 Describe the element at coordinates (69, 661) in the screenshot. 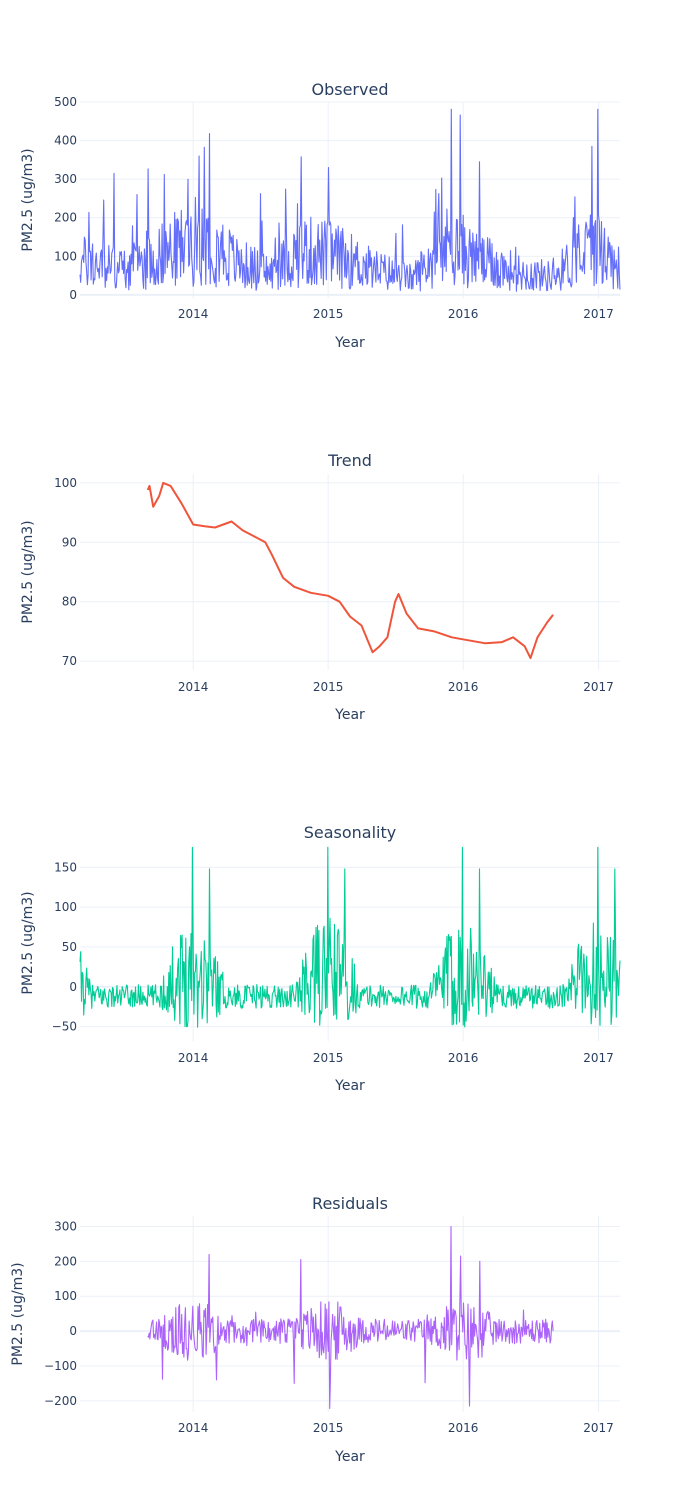

I see `y-tick-label: 70` at that location.